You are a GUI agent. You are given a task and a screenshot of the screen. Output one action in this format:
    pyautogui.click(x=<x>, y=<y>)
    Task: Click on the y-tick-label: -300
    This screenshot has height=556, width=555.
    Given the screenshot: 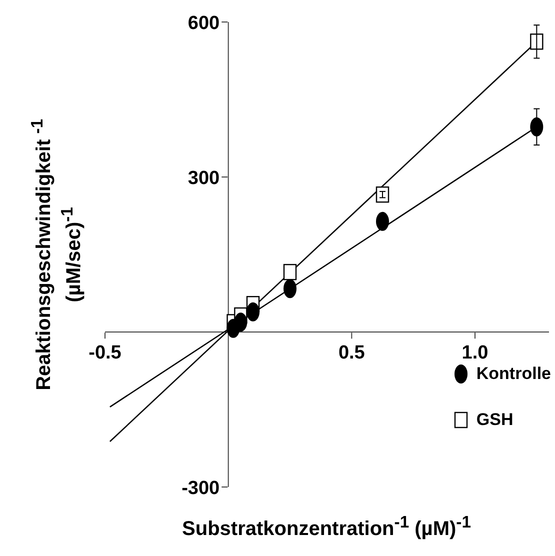 What is the action you would take?
    pyautogui.click(x=201, y=488)
    